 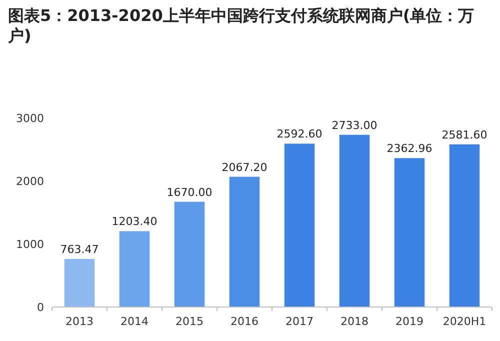 What do you see at coordinates (245, 167) in the screenshot?
I see `data-label: 2067.20` at bounding box center [245, 167].